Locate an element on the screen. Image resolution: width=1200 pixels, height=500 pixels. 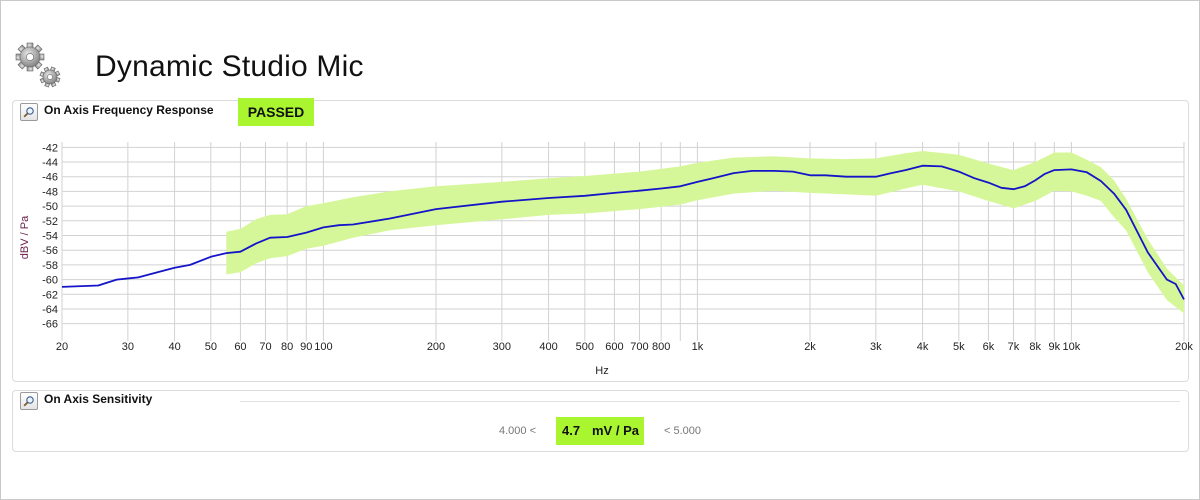
x-tick-label: 8k is located at coordinates (1035, 347).